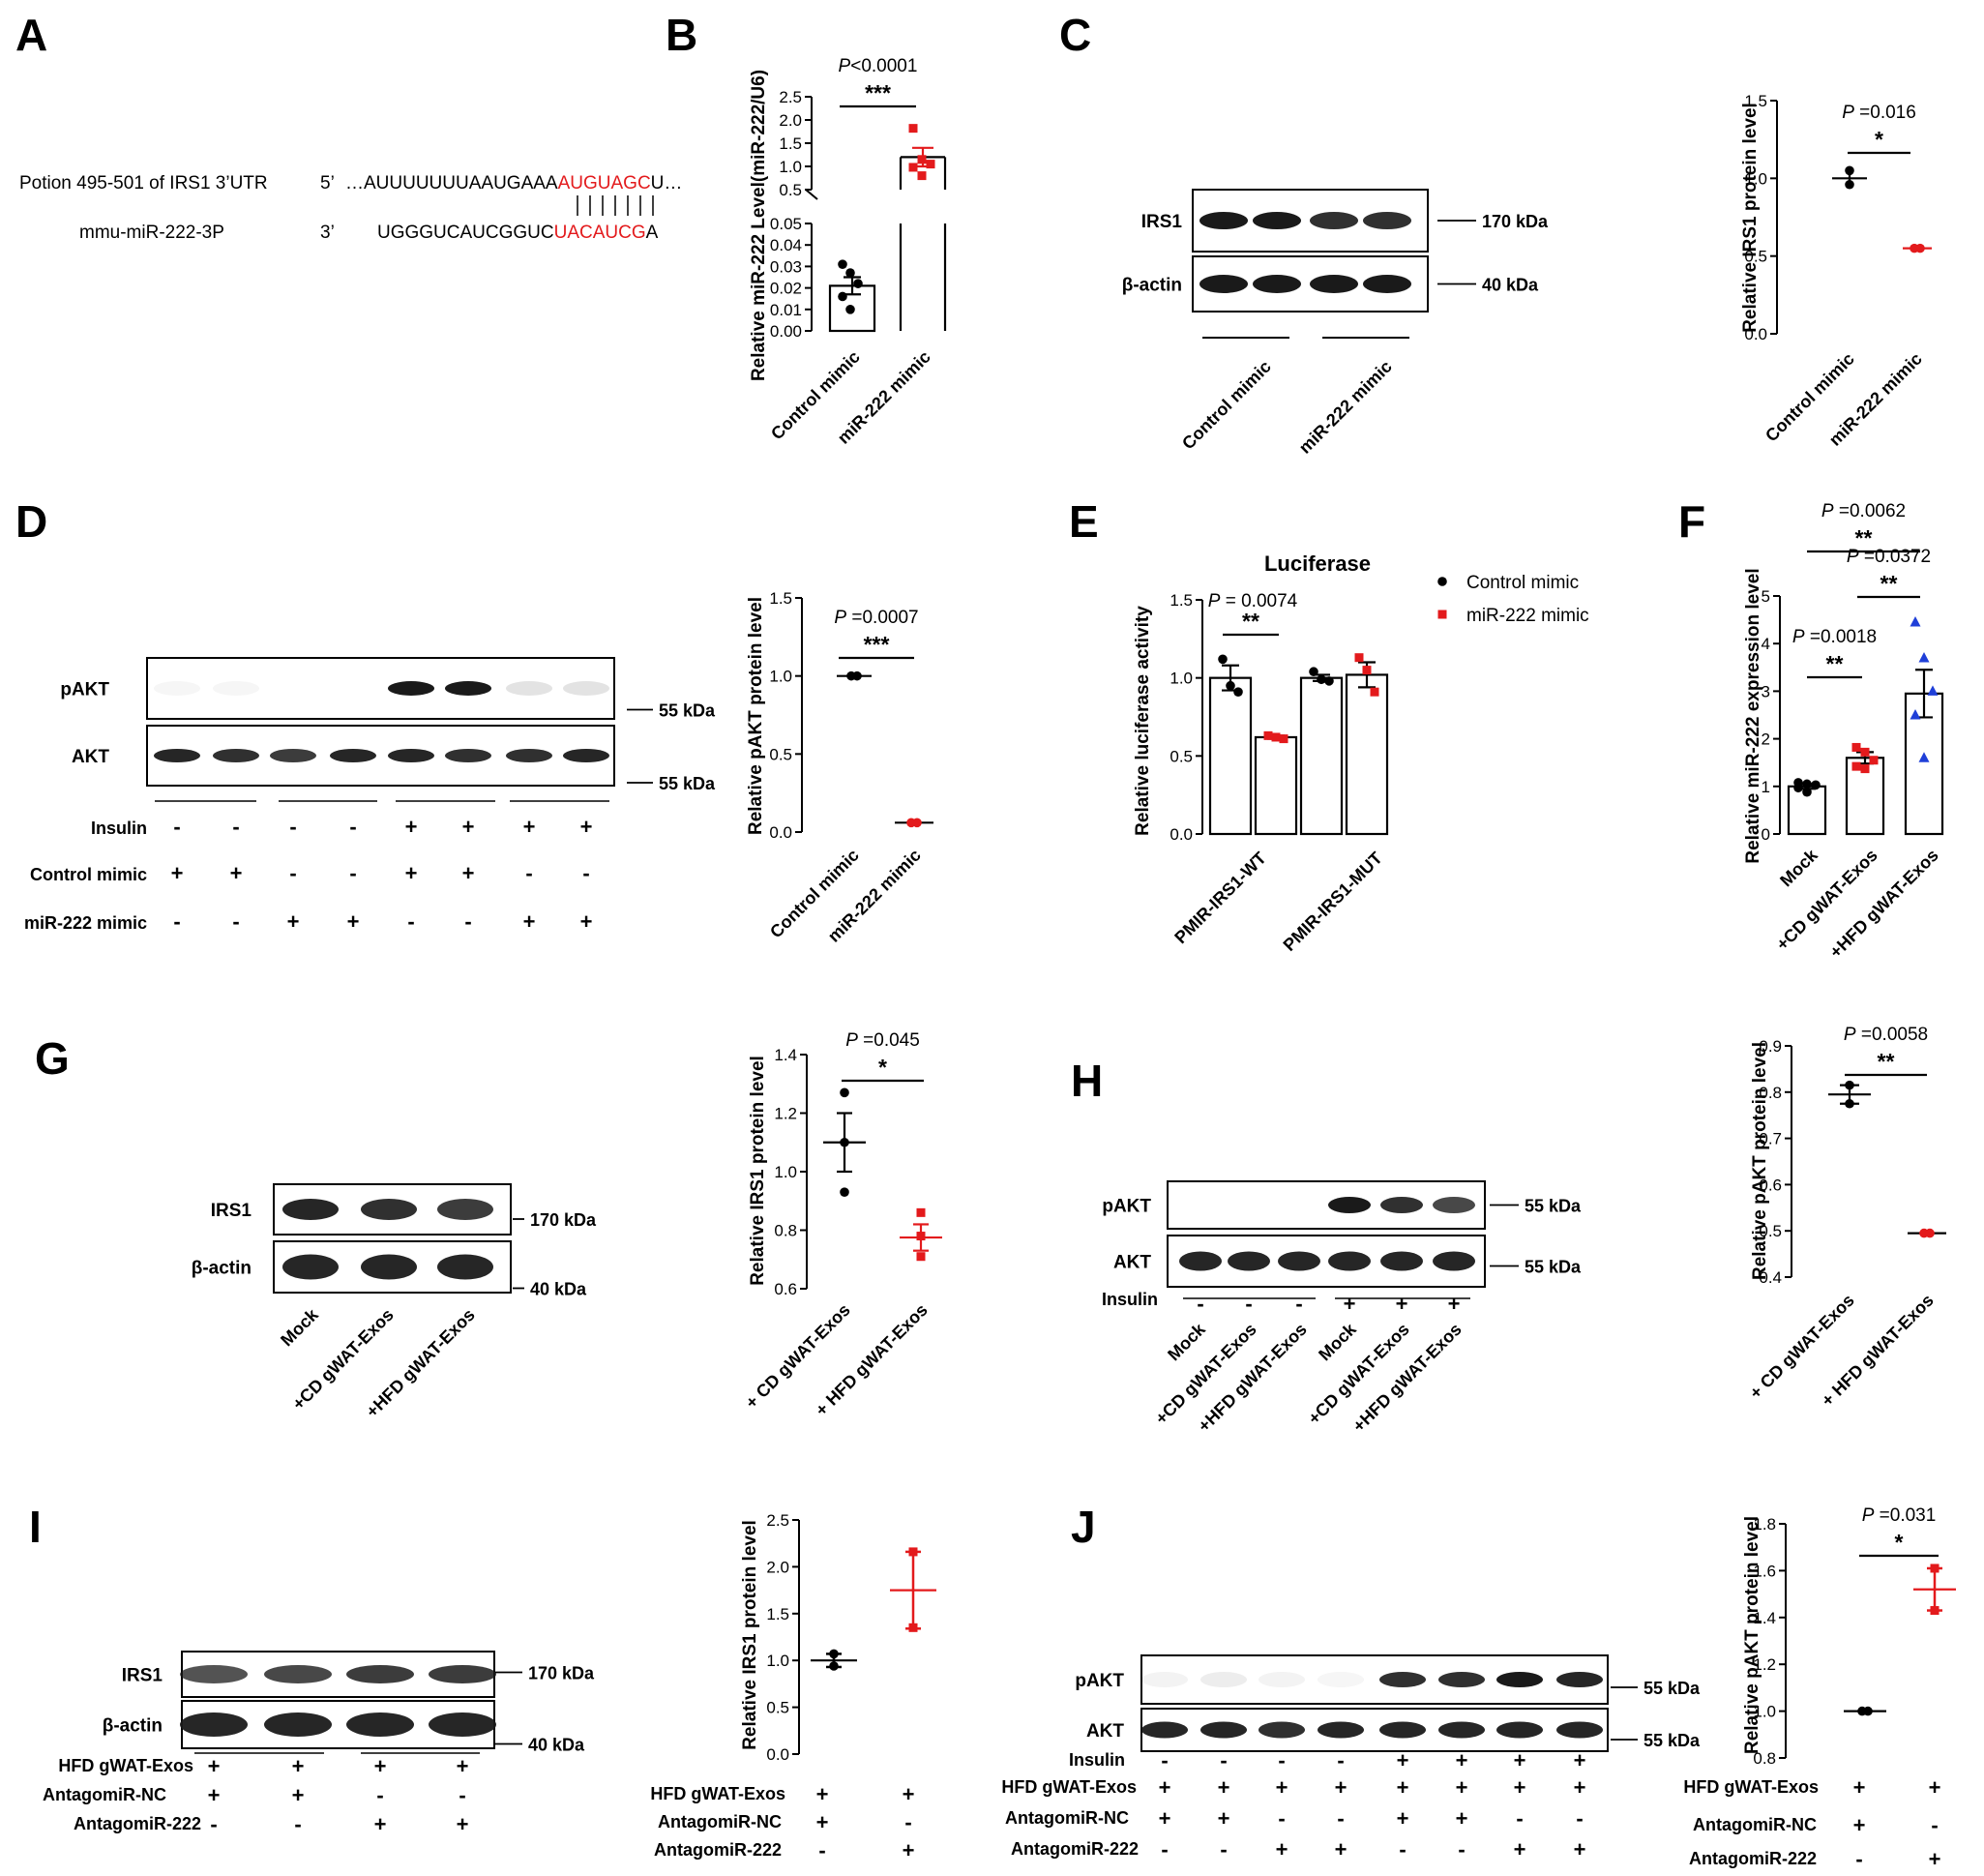 The width and height of the screenshot is (1984, 1876). I want to click on c-y-tick-label: 0.0, so click(1755, 334).